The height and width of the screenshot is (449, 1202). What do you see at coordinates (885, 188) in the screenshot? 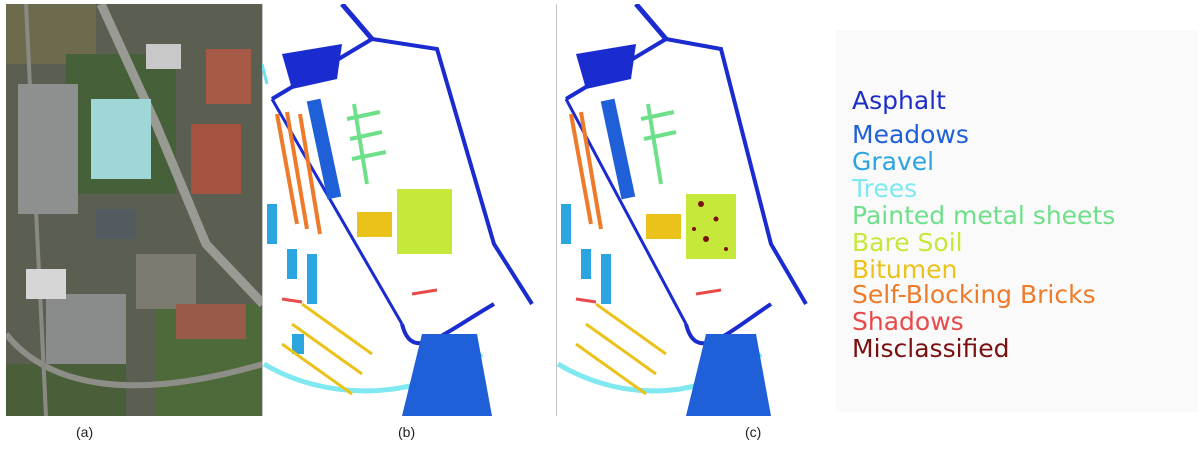
I see `legend-item-trees: Trees` at bounding box center [885, 188].